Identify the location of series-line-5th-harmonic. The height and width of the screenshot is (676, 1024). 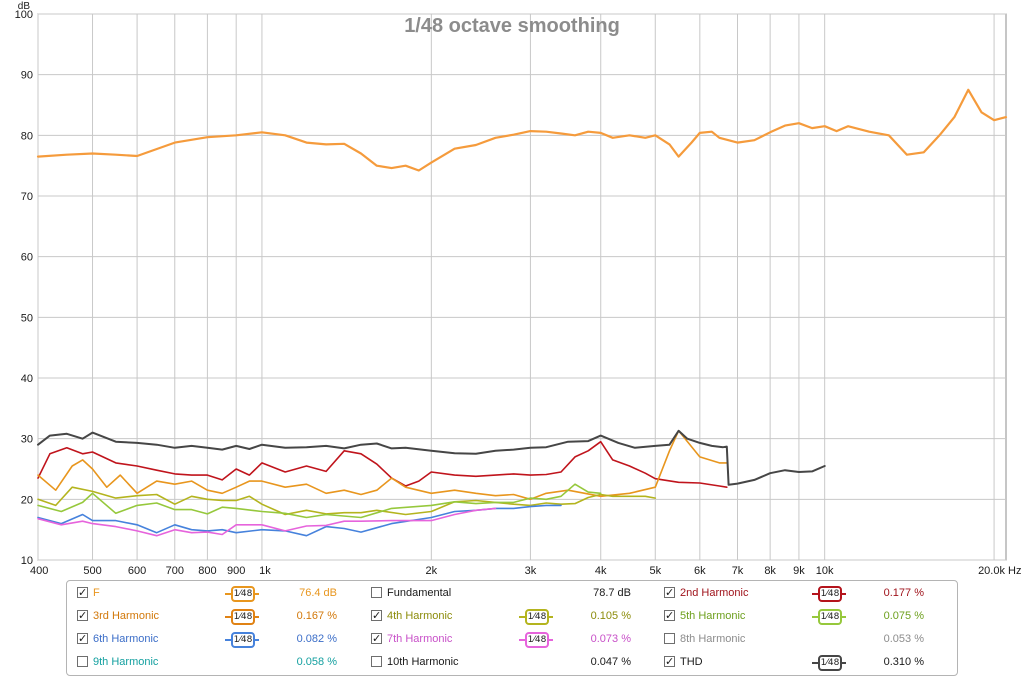
(319, 501).